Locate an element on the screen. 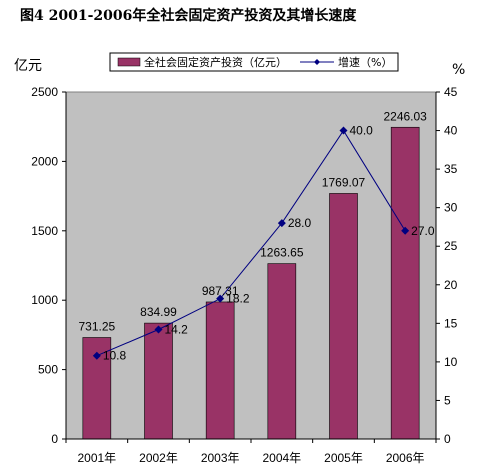 This screenshot has height=475, width=484. right-tick-label-6: 30 is located at coordinates (451, 208).